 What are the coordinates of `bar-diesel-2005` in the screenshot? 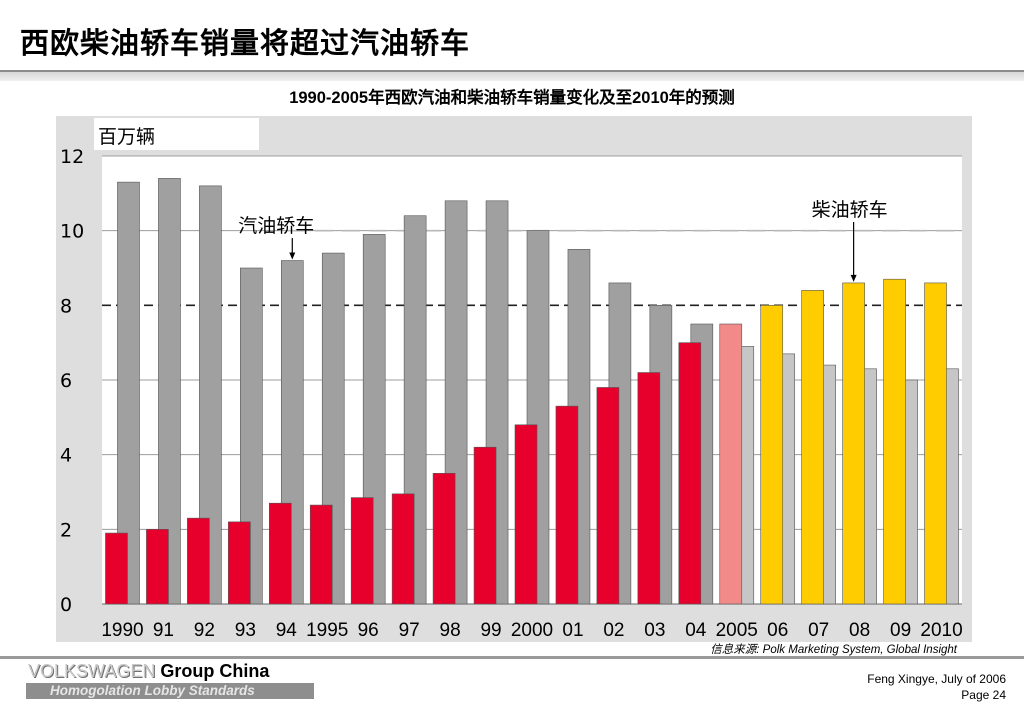 It's located at (731, 464).